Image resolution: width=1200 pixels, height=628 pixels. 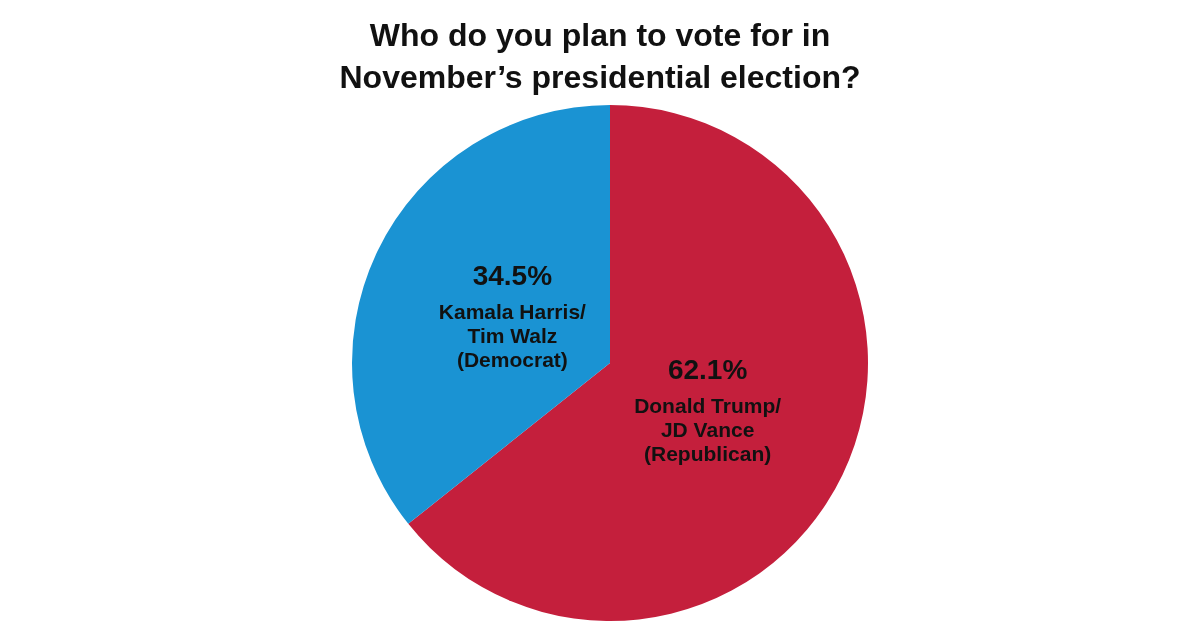 I want to click on data-label: 62.1%, so click(x=707, y=370).